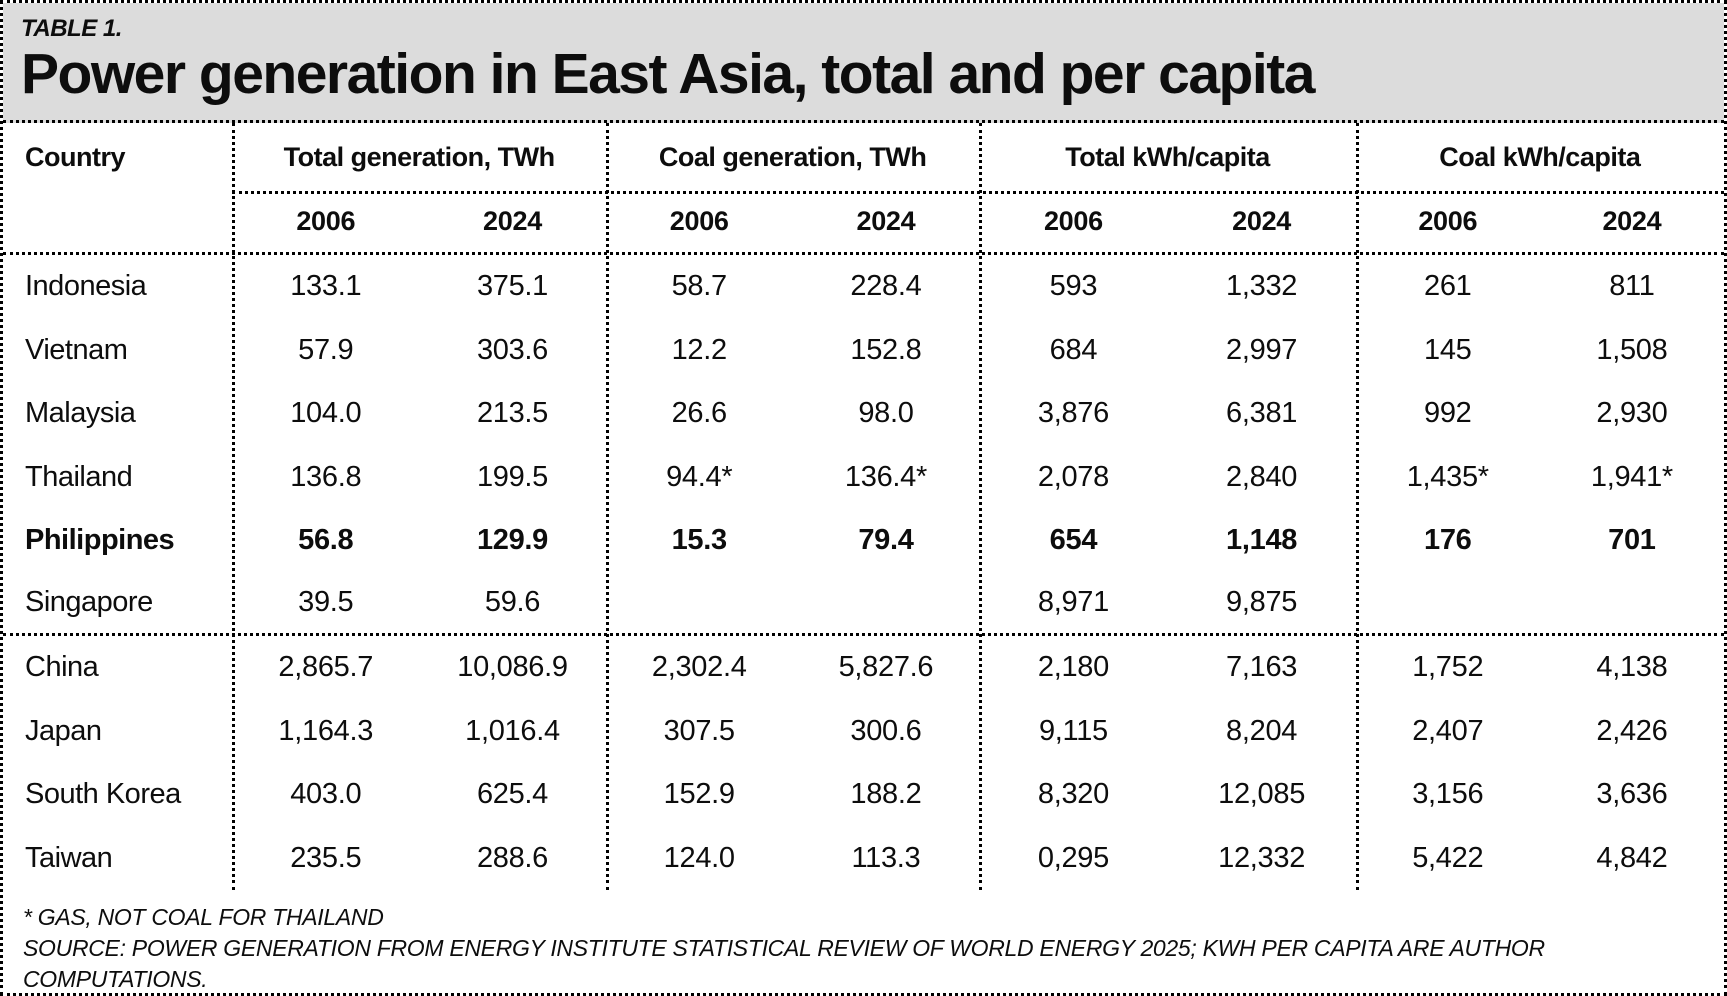 This screenshot has width=1727, height=996. What do you see at coordinates (69, 857) in the screenshot?
I see `country-name: Taiwan` at bounding box center [69, 857].